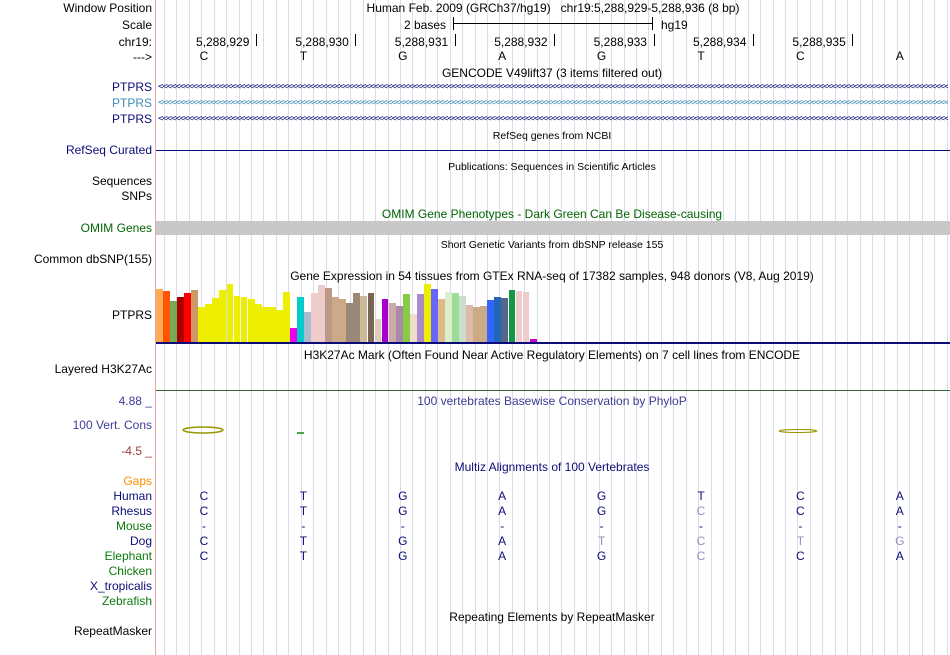 This screenshot has height=655, width=950. I want to click on scale-label: Scale, so click(136, 25).